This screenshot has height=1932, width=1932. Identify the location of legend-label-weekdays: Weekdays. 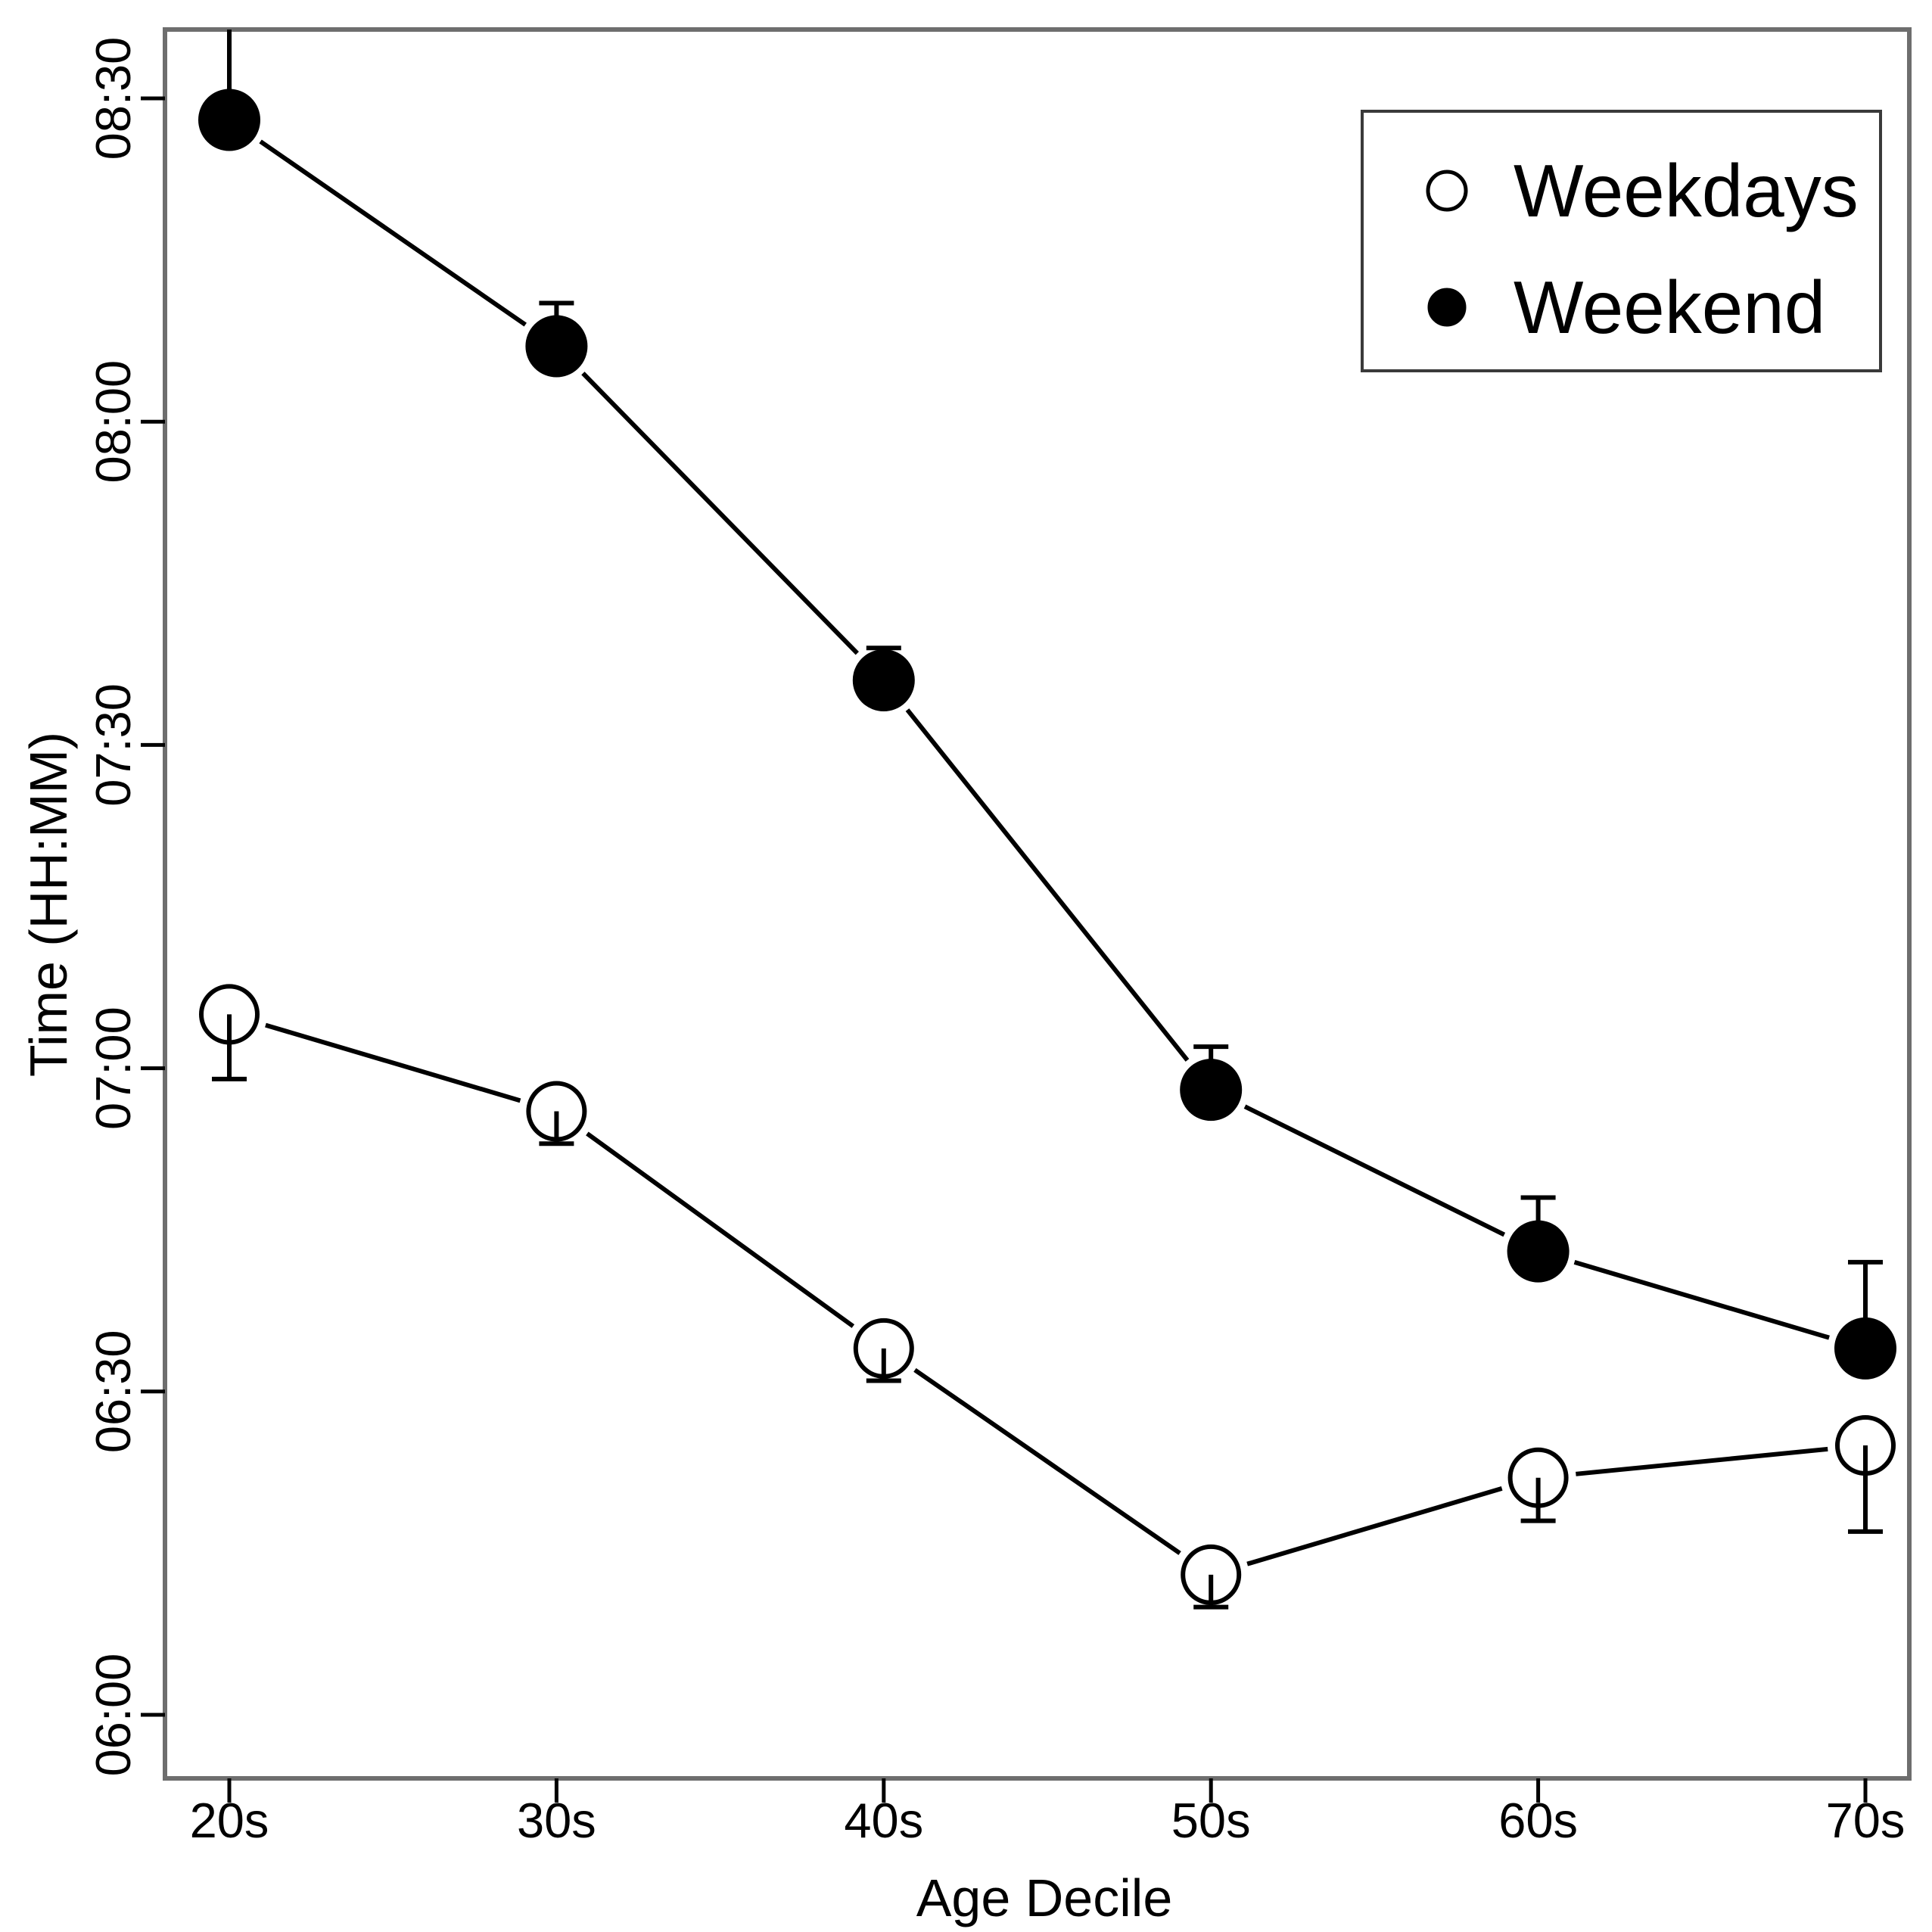
(1687, 190).